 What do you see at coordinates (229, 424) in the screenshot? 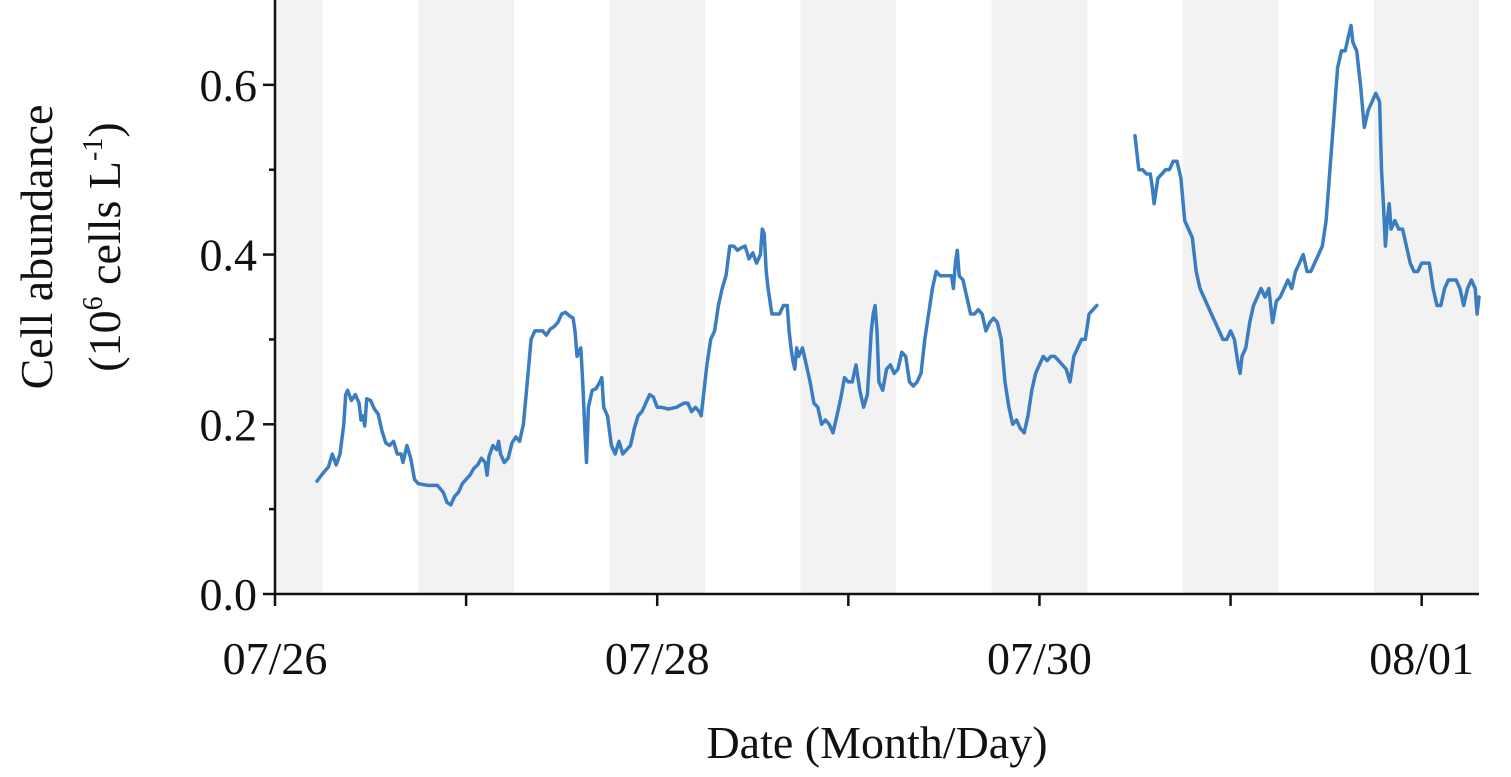
I see `y-tick-label-1: 0.2` at bounding box center [229, 424].